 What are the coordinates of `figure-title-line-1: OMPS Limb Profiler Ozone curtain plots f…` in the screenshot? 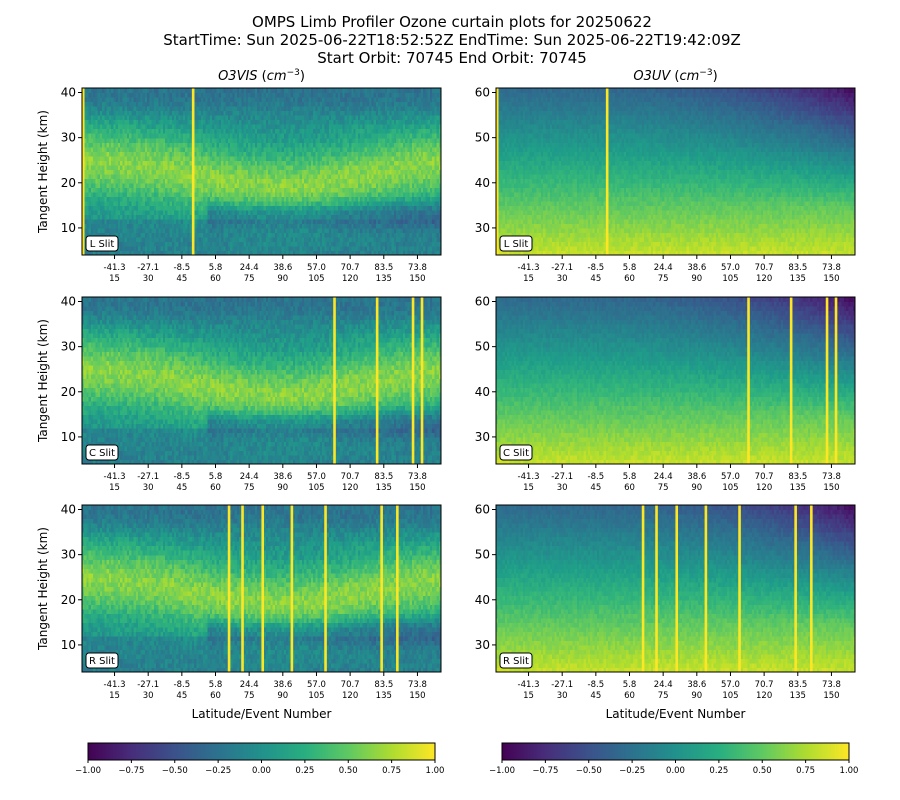 It's located at (452, 22).